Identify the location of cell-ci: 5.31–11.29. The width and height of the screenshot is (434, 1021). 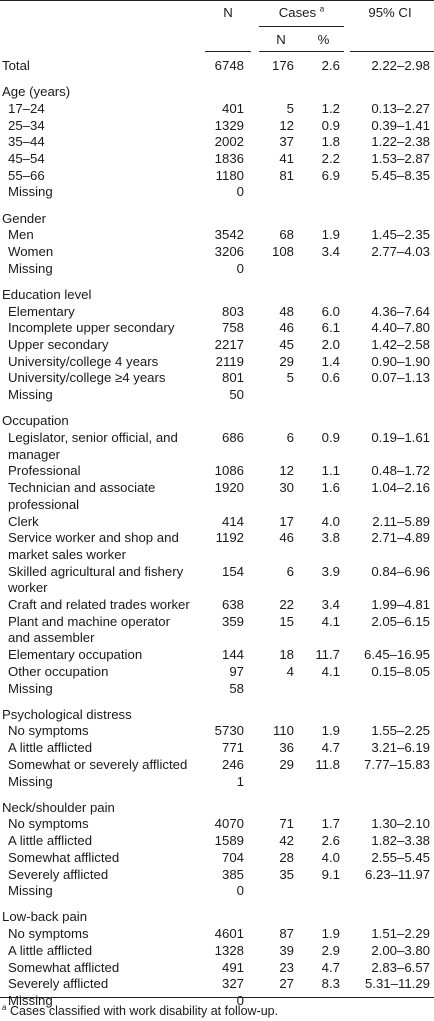
(397, 984).